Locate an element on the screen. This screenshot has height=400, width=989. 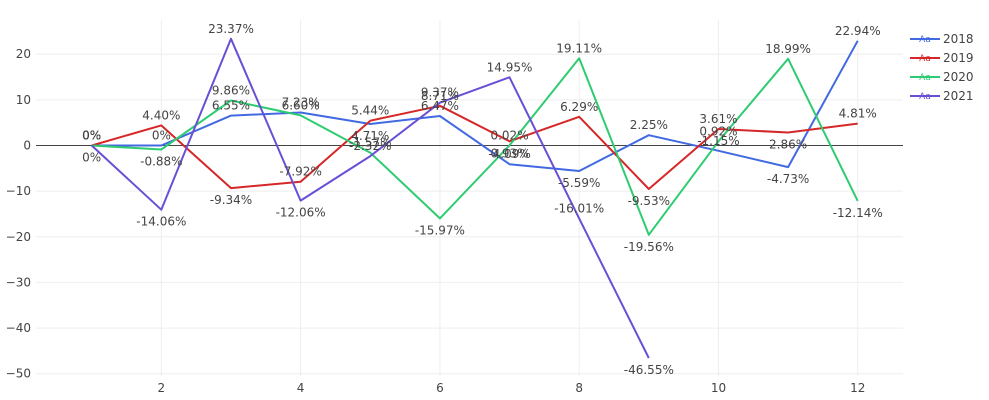
data-label: 2.86% is located at coordinates (788, 144).